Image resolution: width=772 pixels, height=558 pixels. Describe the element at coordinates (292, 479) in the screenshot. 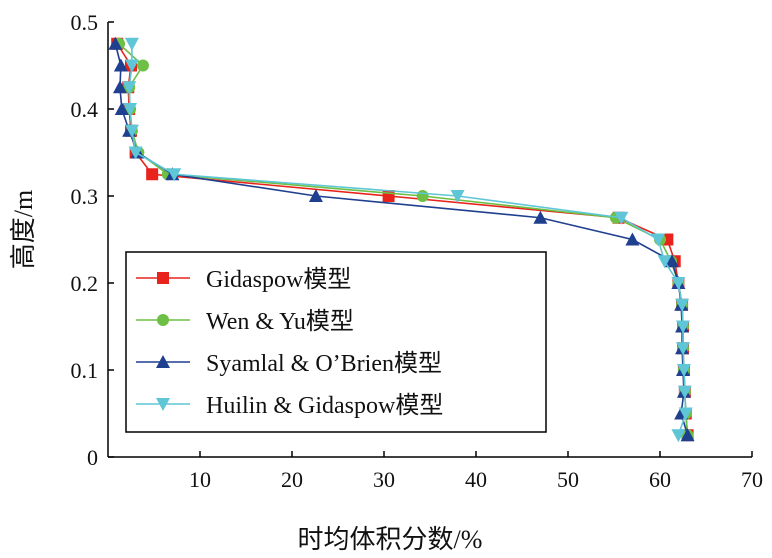

I see `x-tick-label: 20` at that location.